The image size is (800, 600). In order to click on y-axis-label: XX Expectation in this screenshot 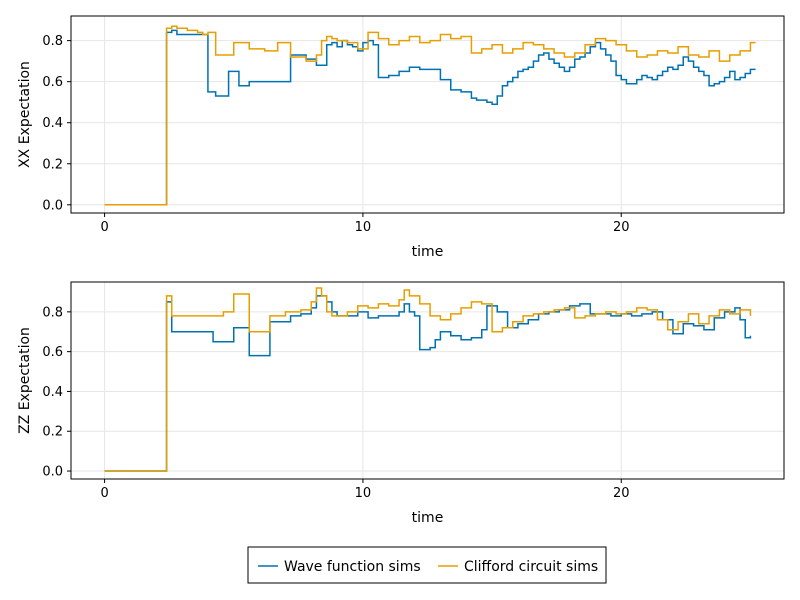, I will do `click(25, 114)`.